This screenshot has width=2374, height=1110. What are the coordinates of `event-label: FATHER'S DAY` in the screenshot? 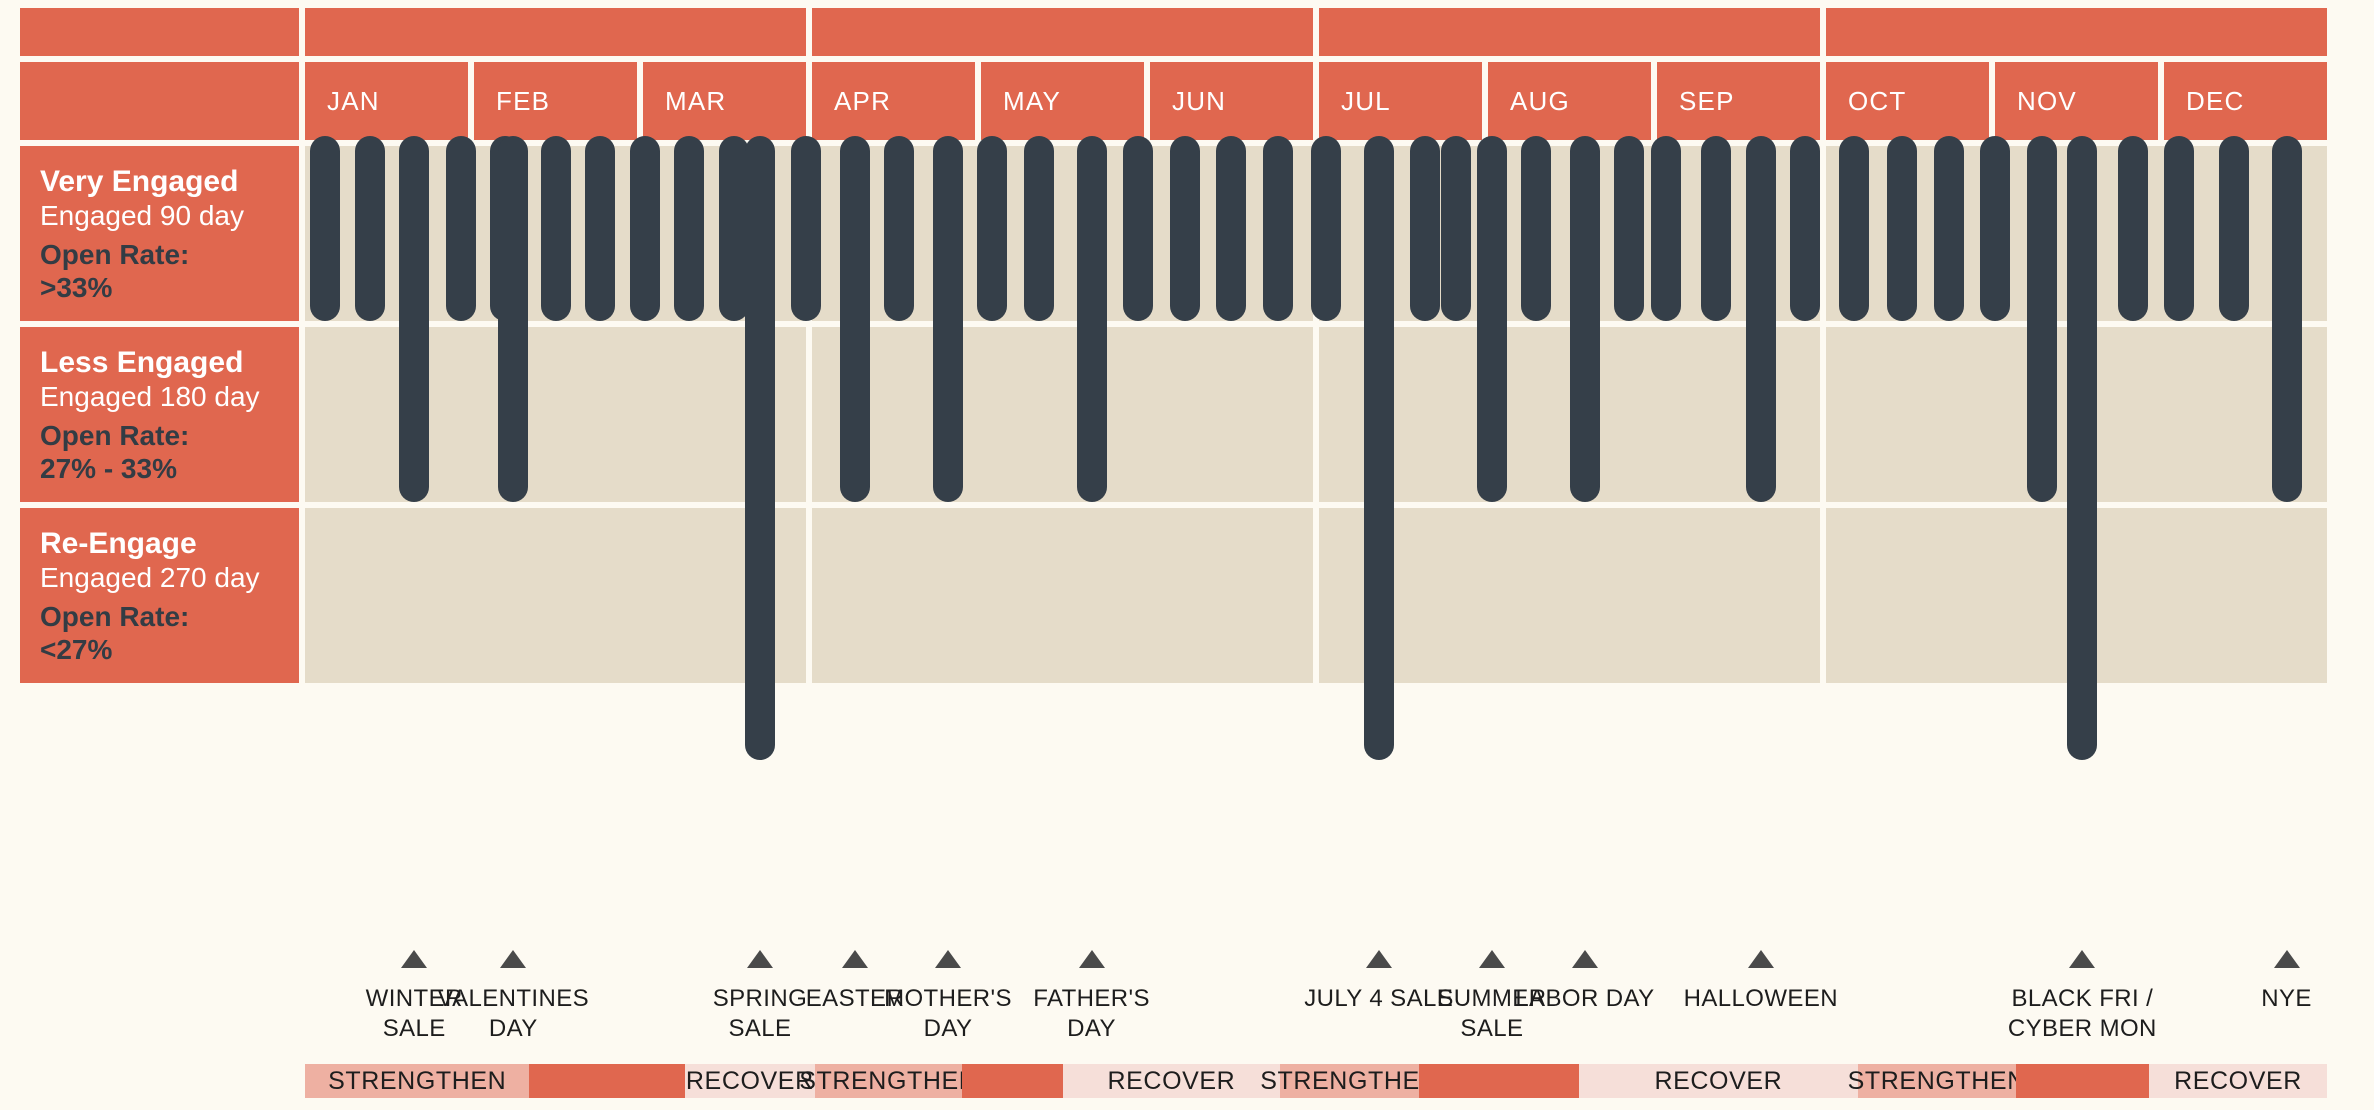 It's located at (1091, 1013).